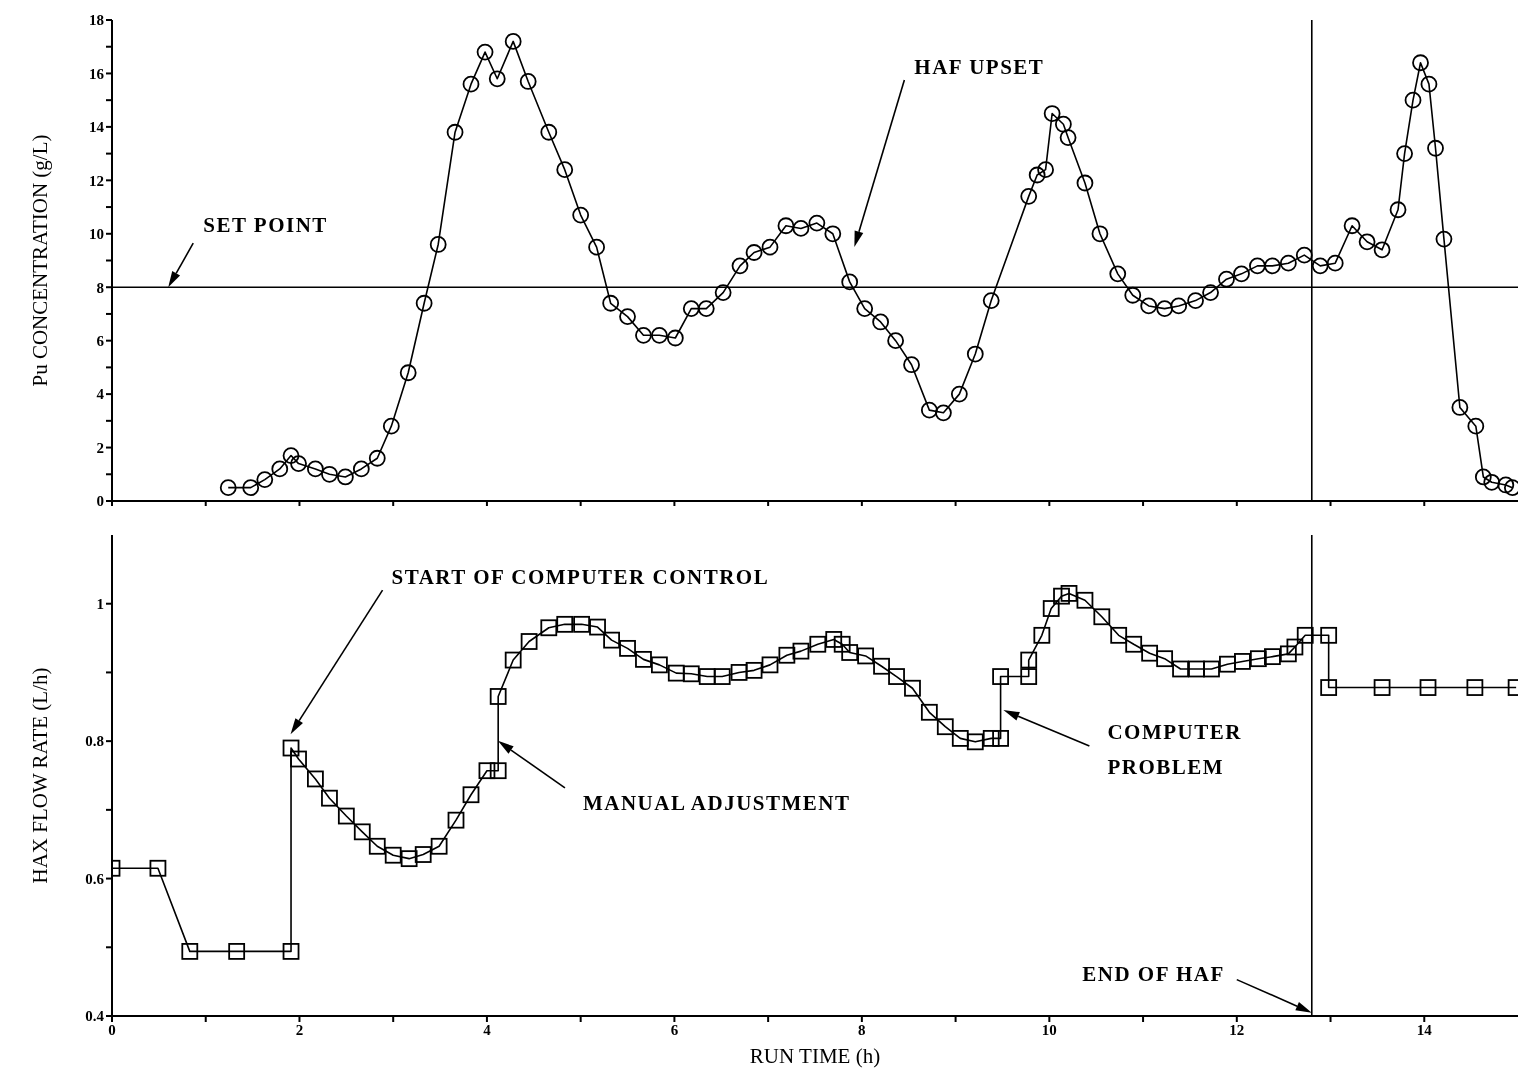  Describe the element at coordinates (580, 577) in the screenshot. I see `annotation: START OF COMPUTER CONTROL` at that location.